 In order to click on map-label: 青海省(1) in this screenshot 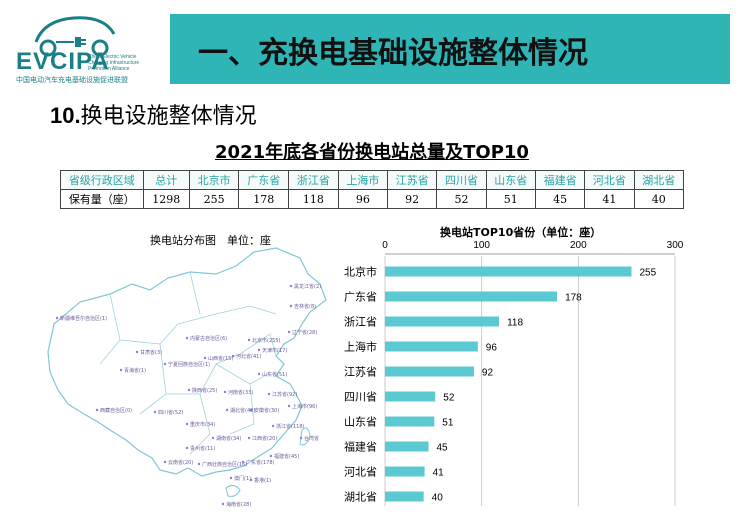, I will do `click(135, 370)`.